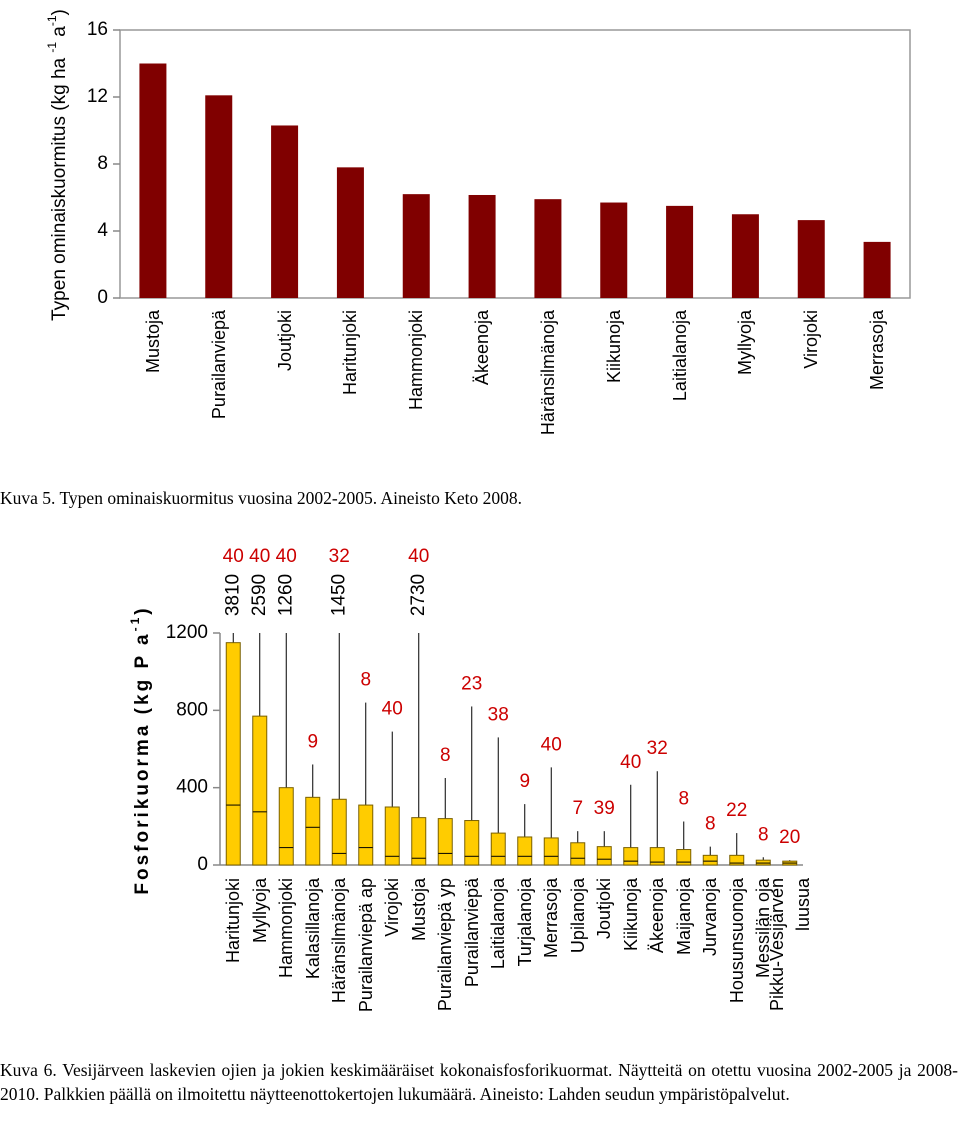 The image size is (960, 1139). I want to click on y-tick-label: 12, so click(97, 96).